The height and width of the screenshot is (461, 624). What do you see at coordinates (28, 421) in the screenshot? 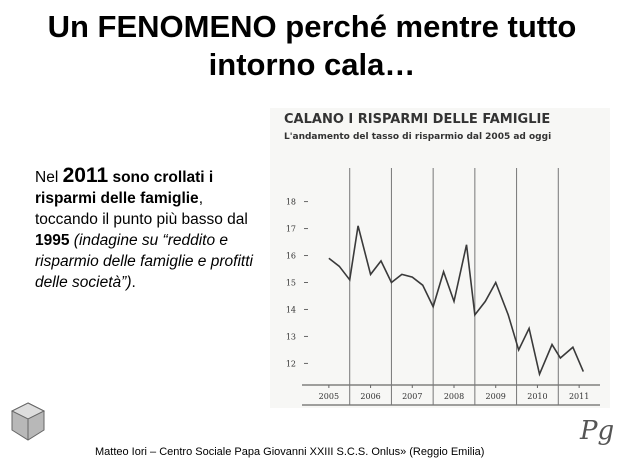
I see `logo` at bounding box center [28, 421].